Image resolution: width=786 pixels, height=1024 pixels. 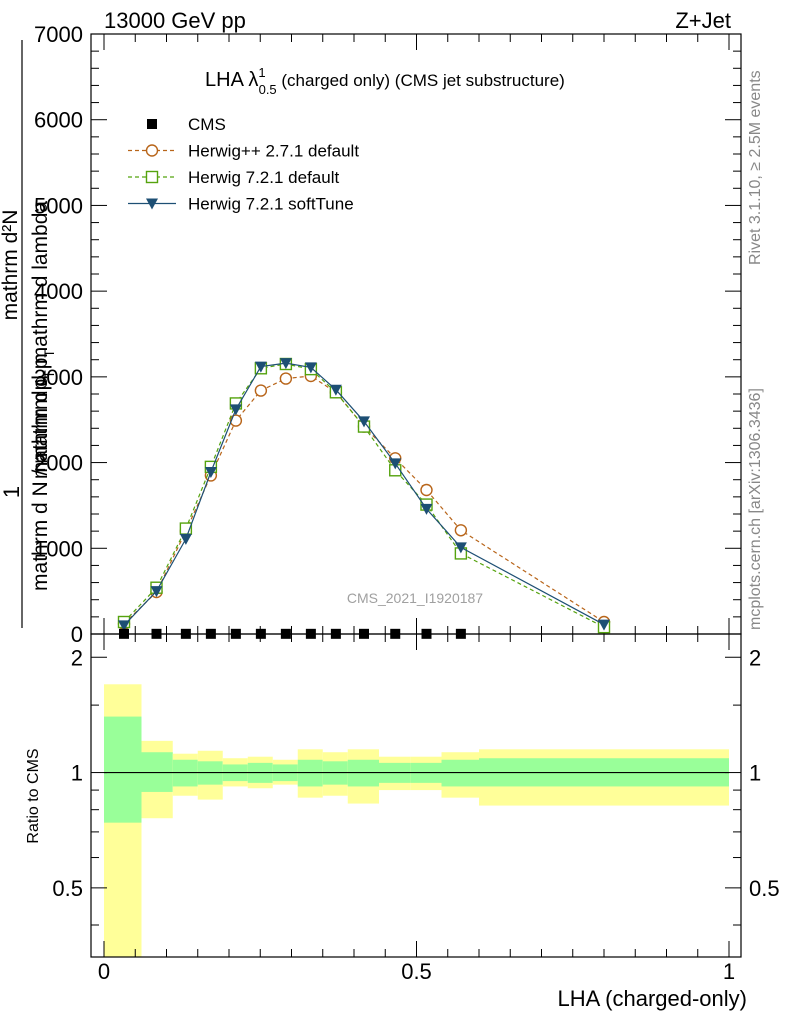 I want to click on ratio-ytick-label: 2, so click(x=77, y=657).